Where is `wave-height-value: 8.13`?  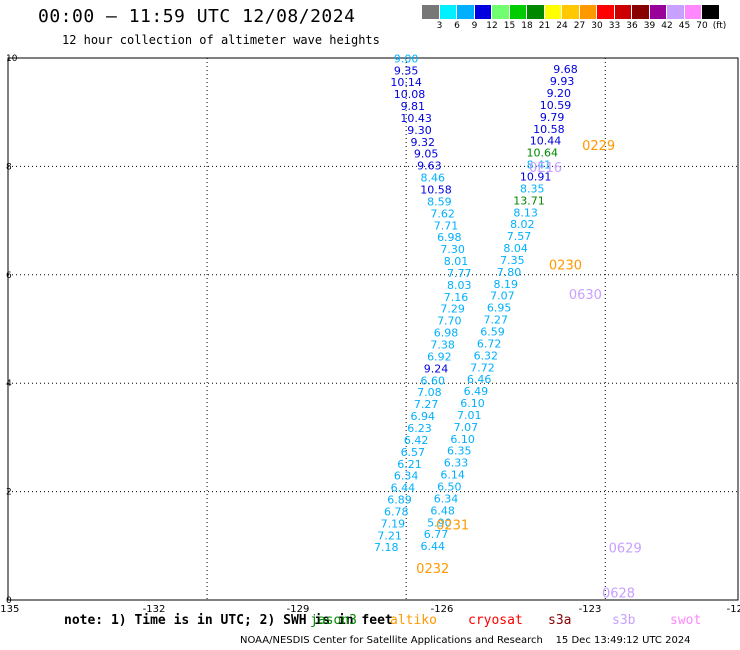
wave-height-value: 8.13 is located at coordinates (525, 212).